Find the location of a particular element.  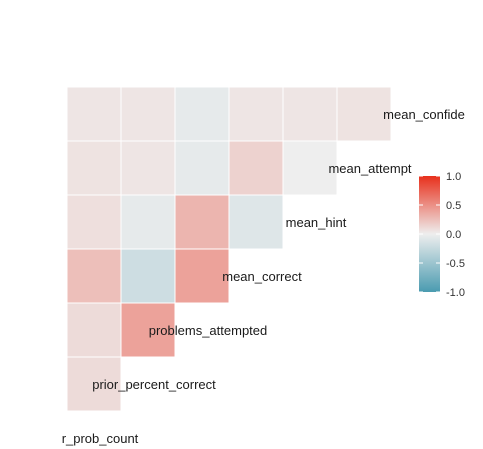

heatmap-cell-mean_correct-prior_percent_correct is located at coordinates (148, 276).